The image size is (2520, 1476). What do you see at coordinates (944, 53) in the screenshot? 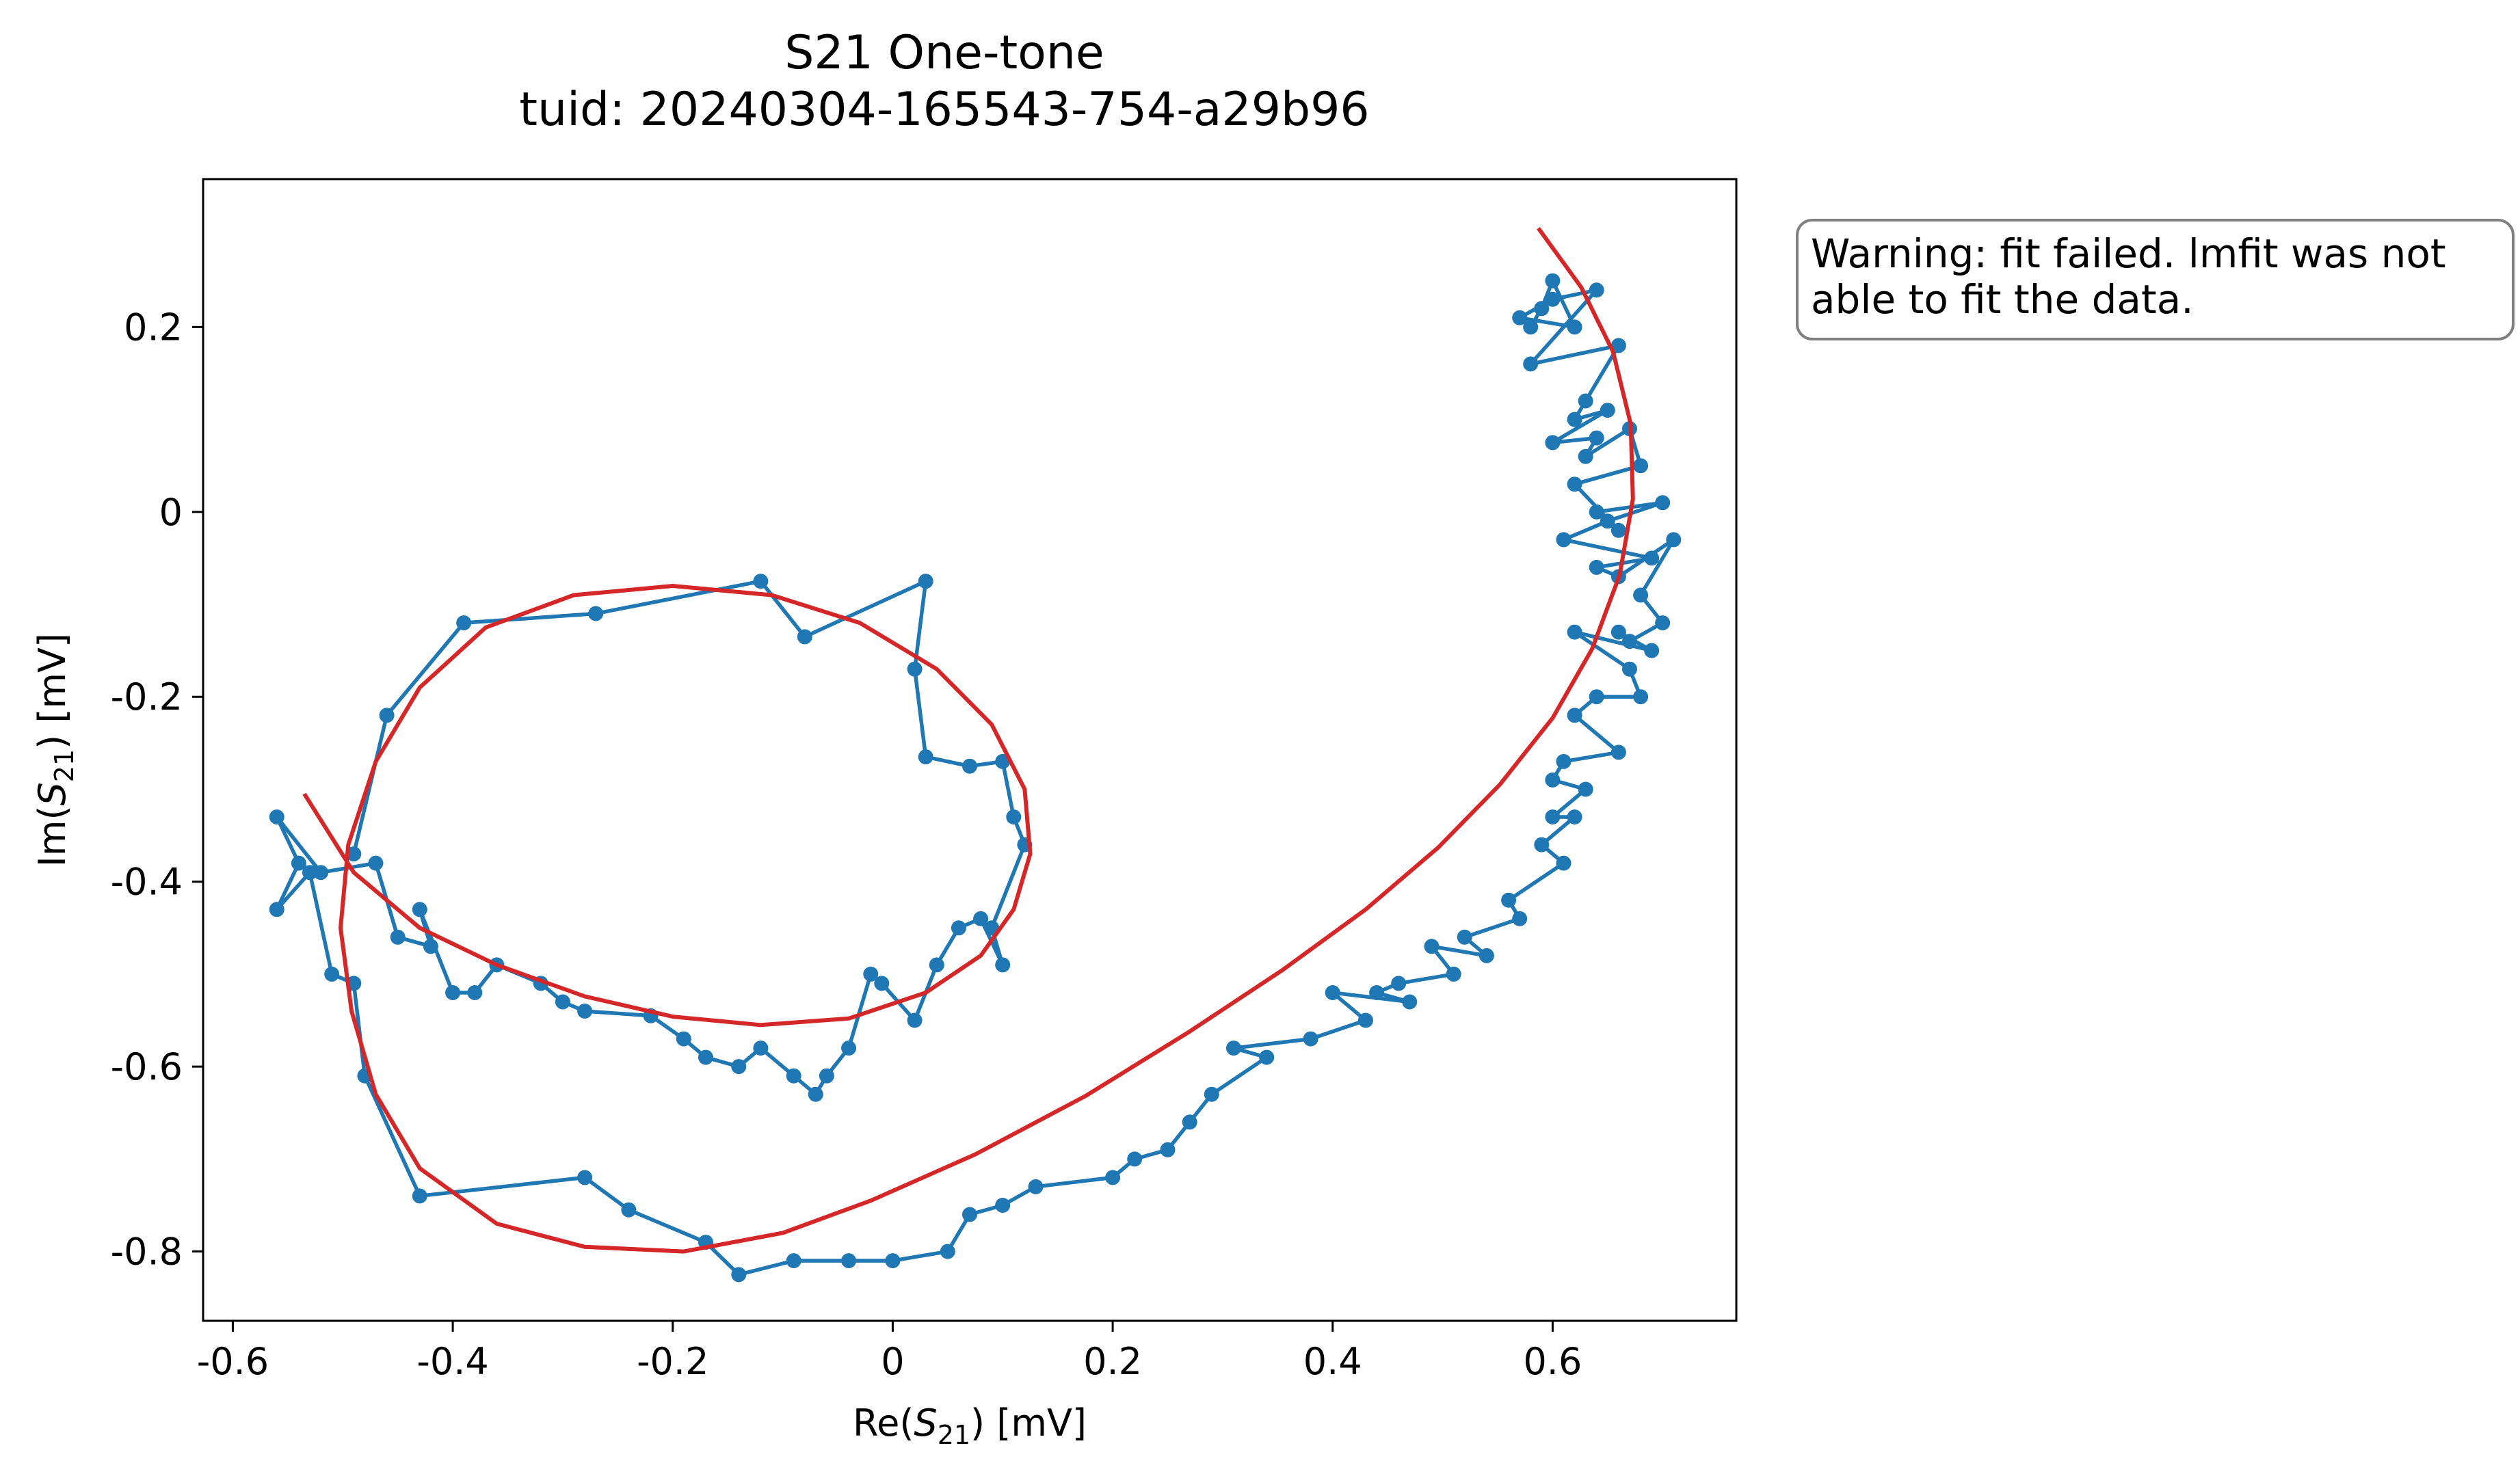
I see `chart-title: S21 One-tone` at bounding box center [944, 53].